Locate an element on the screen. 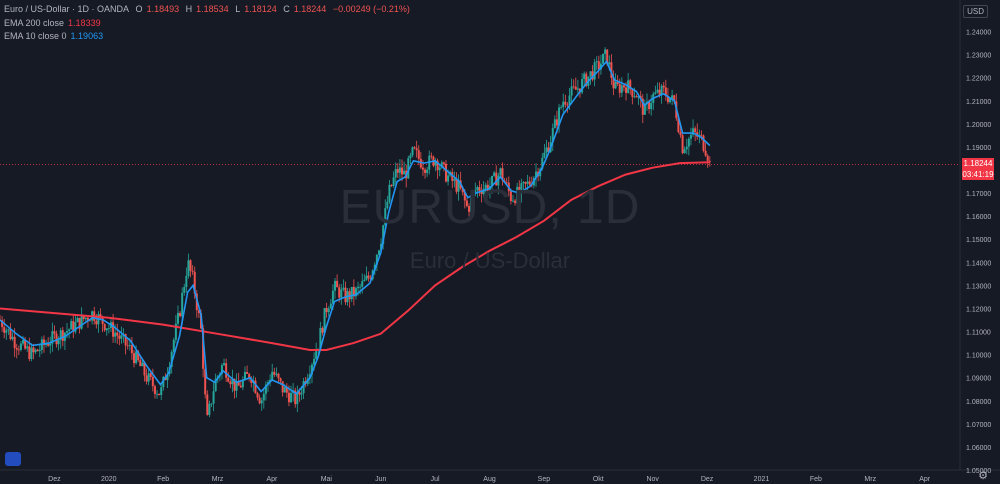 The image size is (1000, 484). x-tick-label: Mrz is located at coordinates (870, 479).